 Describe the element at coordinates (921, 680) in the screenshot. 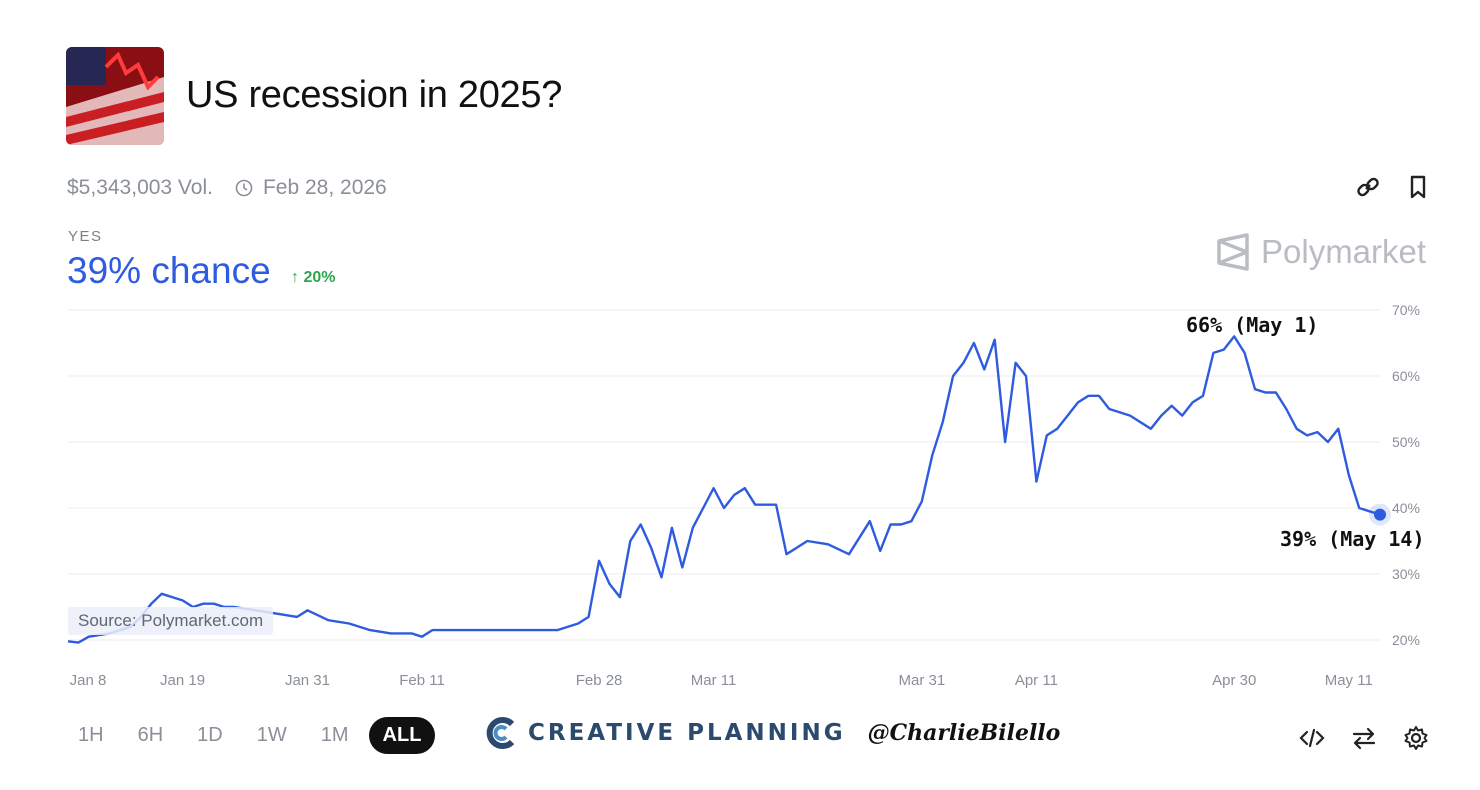

I see `x-tick-label: Mar 31` at that location.